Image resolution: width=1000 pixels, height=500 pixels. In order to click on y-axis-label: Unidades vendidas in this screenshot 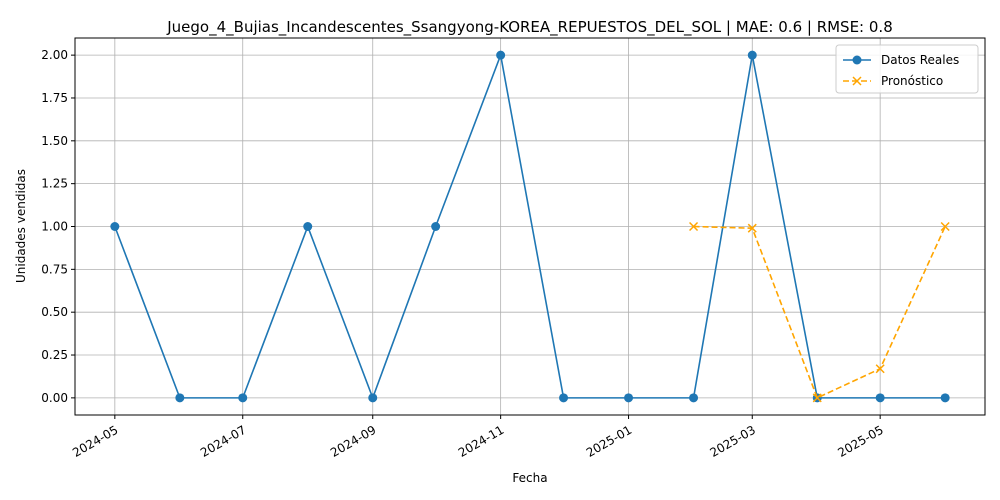, I will do `click(21, 226)`.